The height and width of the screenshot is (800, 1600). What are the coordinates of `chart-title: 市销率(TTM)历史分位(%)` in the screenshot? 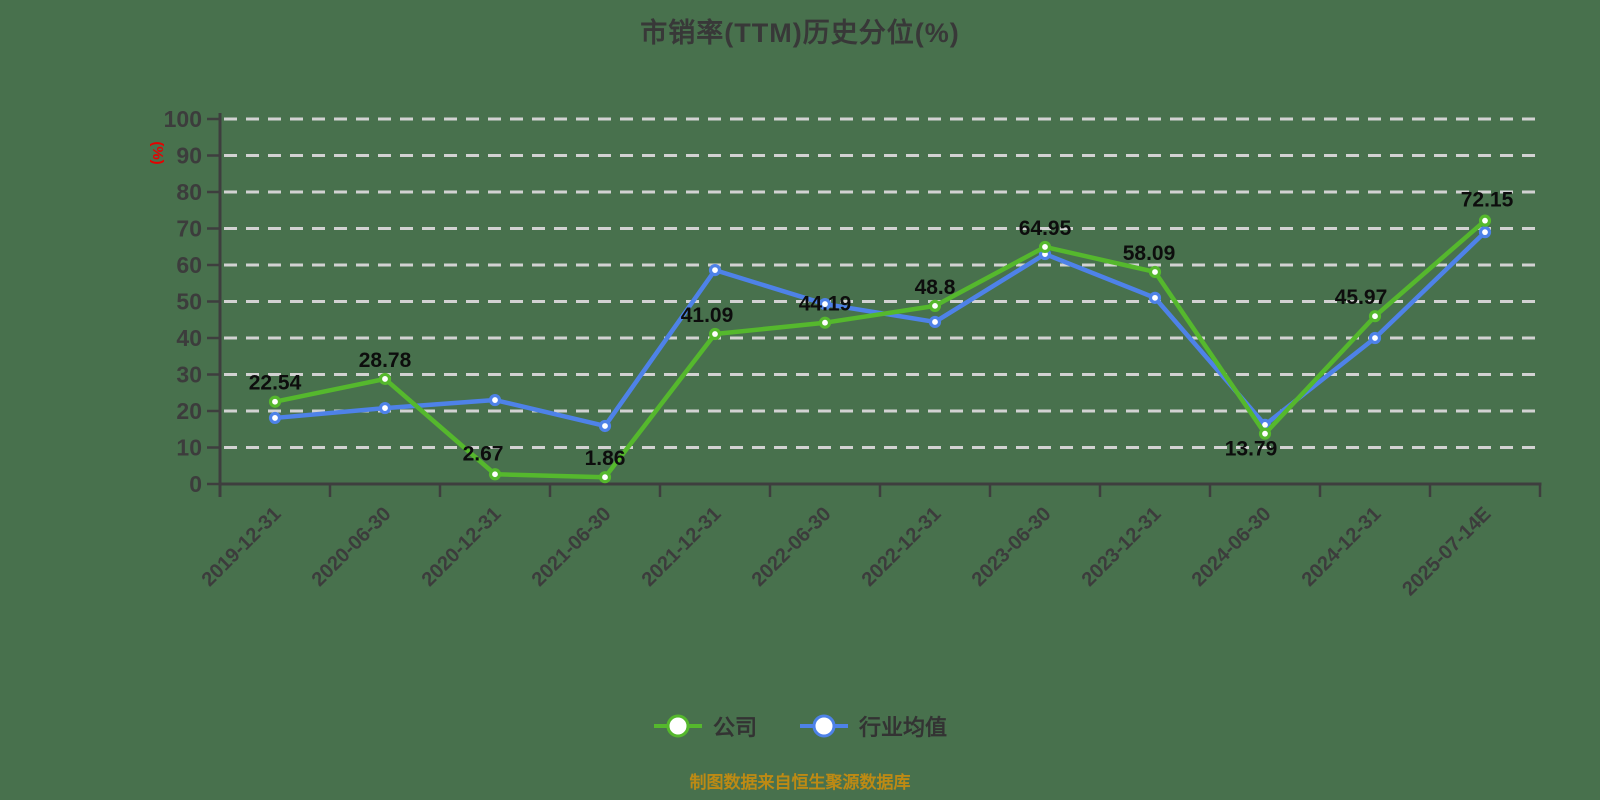 It's located at (800, 33).